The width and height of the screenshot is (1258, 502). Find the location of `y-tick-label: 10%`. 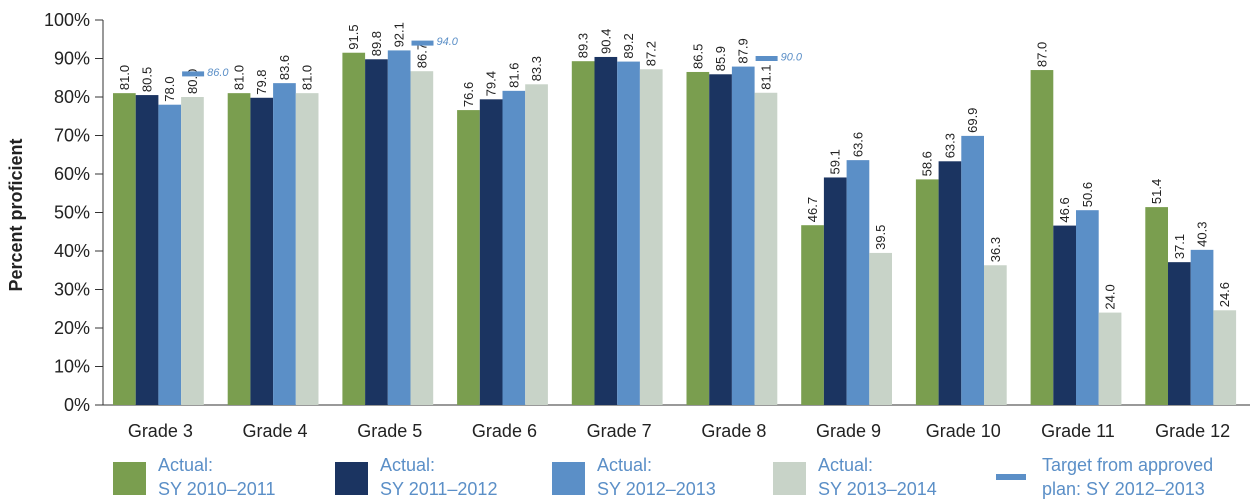

y-tick-label: 10% is located at coordinates (72, 367).